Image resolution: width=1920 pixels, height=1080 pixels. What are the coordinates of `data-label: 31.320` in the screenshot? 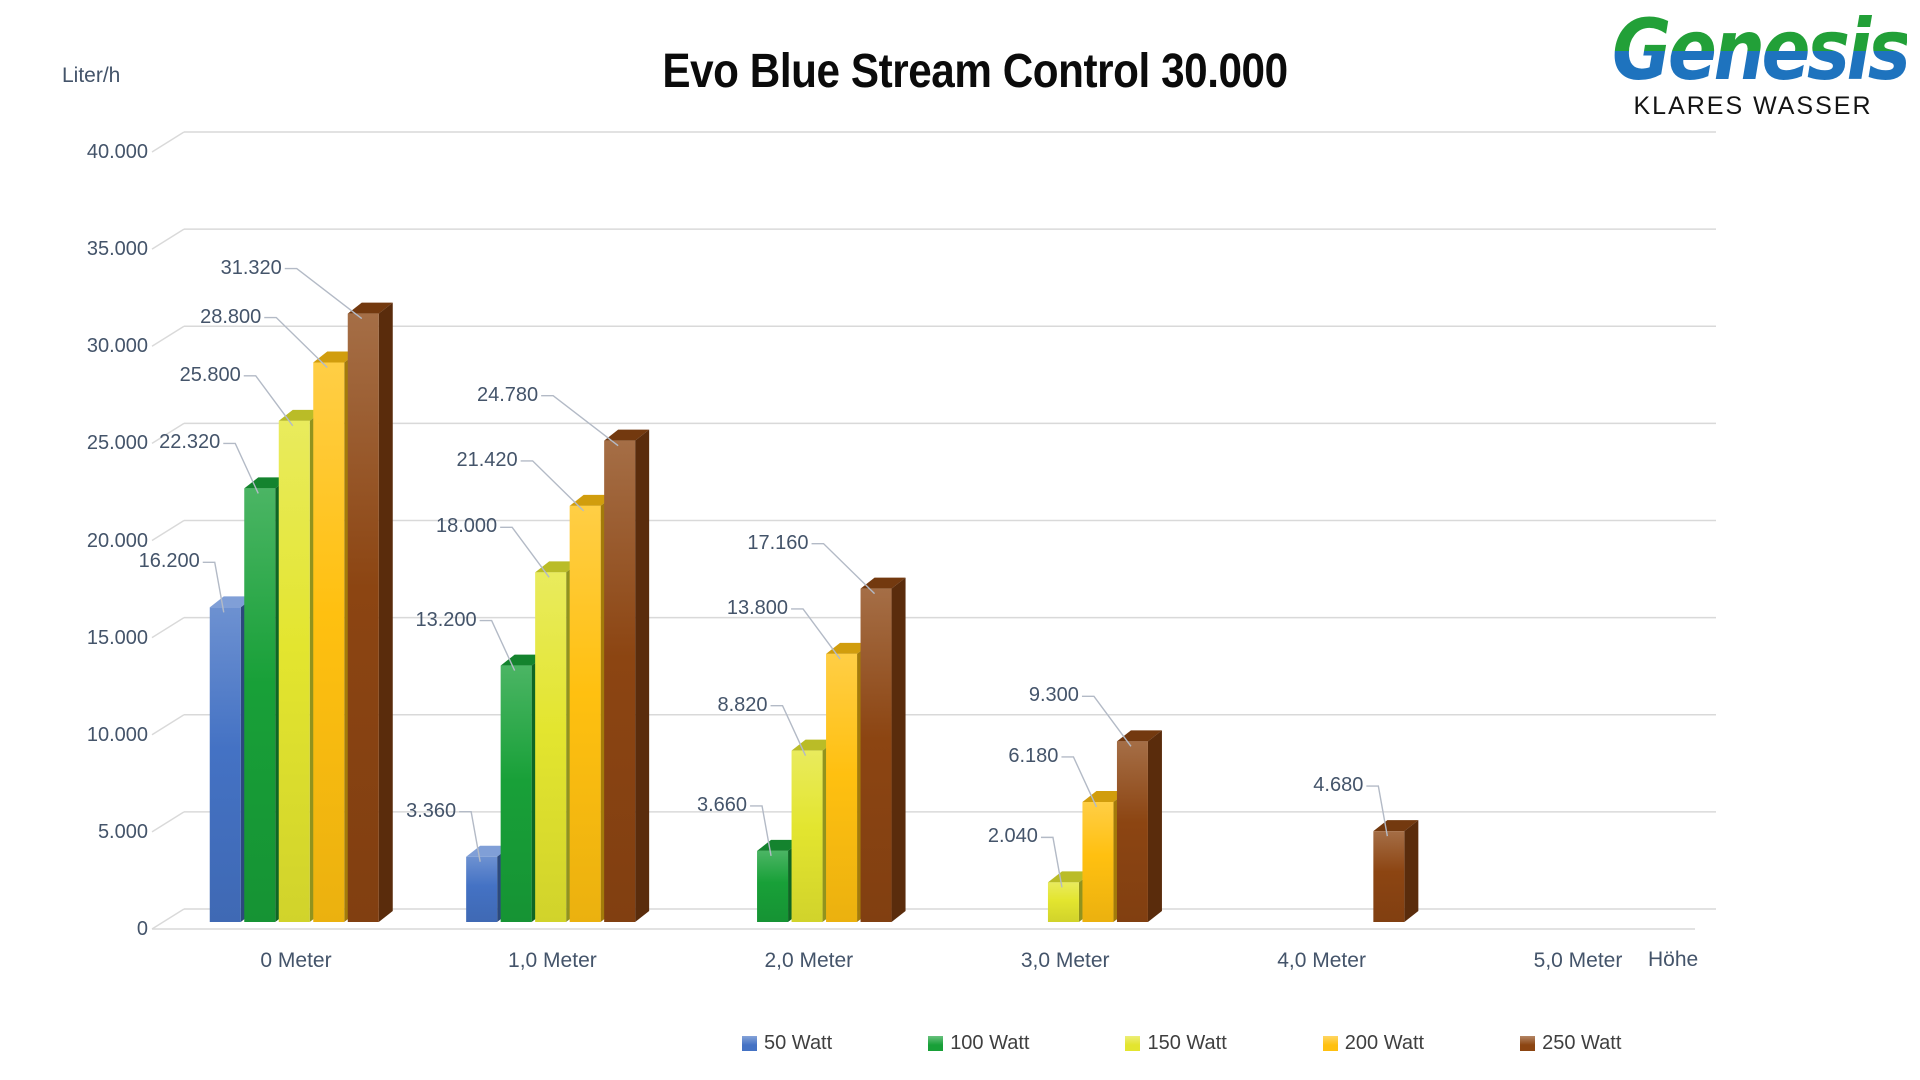 It's located at (251, 267).